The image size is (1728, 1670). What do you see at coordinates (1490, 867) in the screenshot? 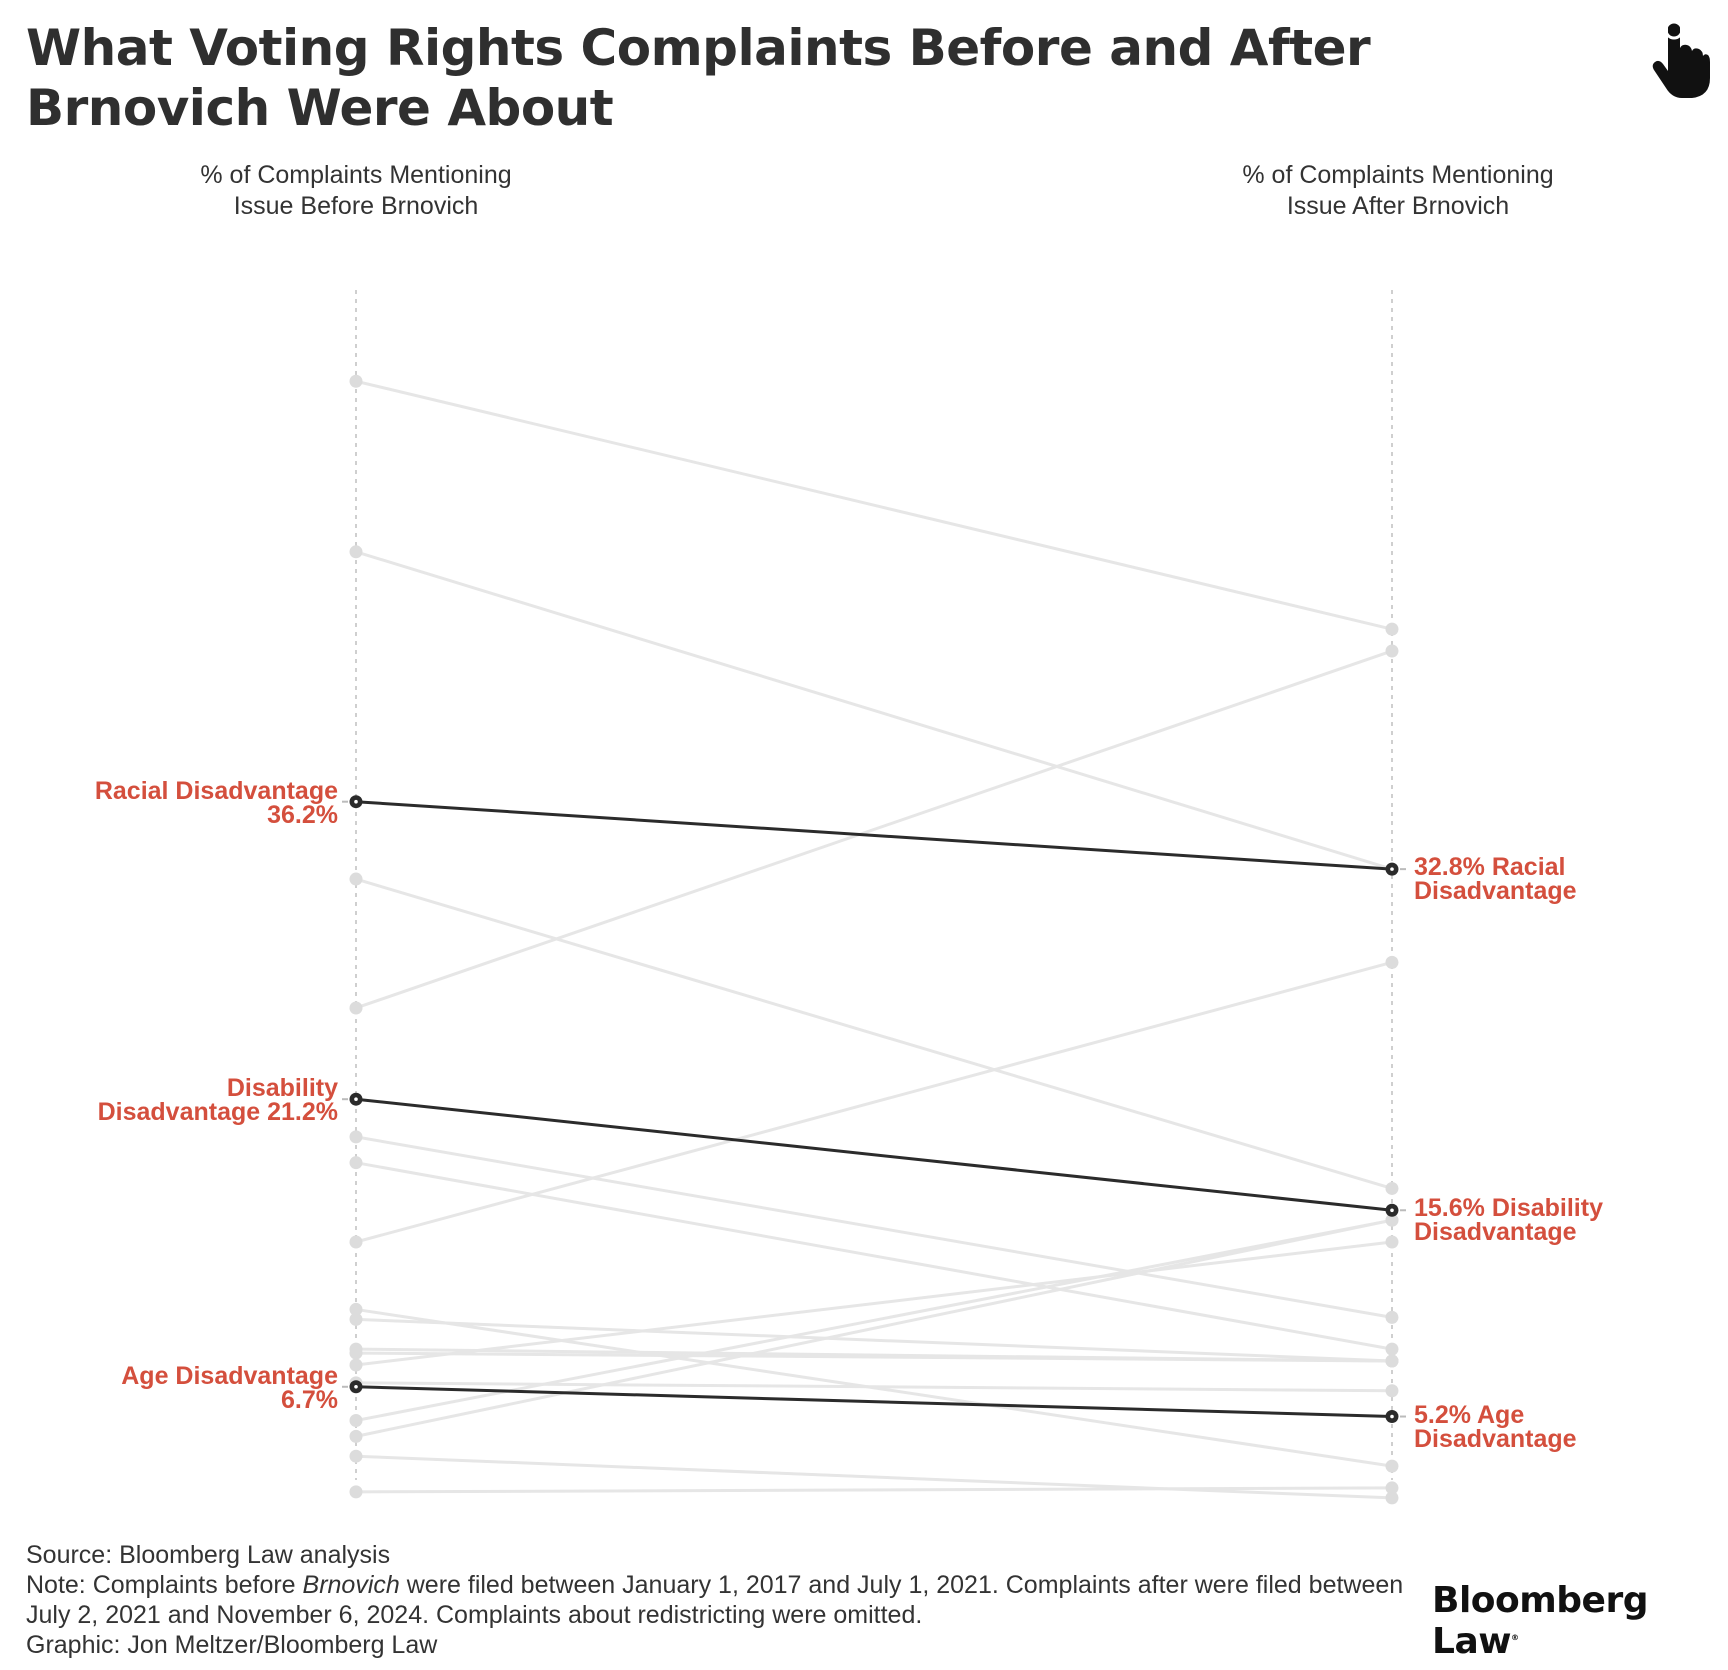
I see `label-text: 32.8% Racial` at bounding box center [1490, 867].